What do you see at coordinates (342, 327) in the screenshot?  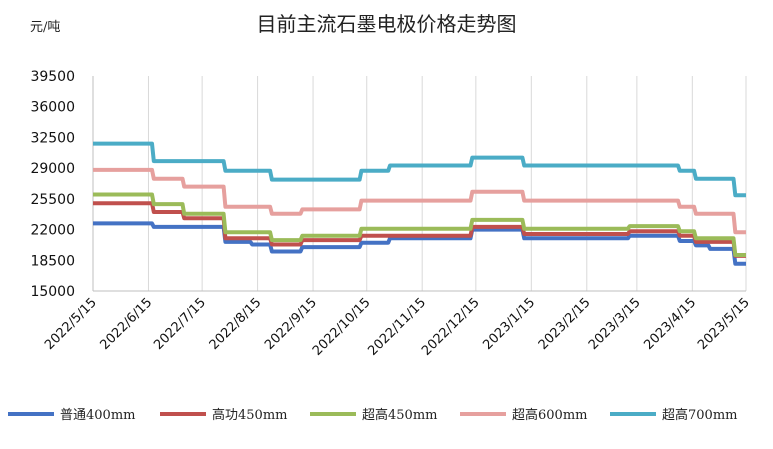 I see `x-tick-label: 2022/10/15` at bounding box center [342, 327].